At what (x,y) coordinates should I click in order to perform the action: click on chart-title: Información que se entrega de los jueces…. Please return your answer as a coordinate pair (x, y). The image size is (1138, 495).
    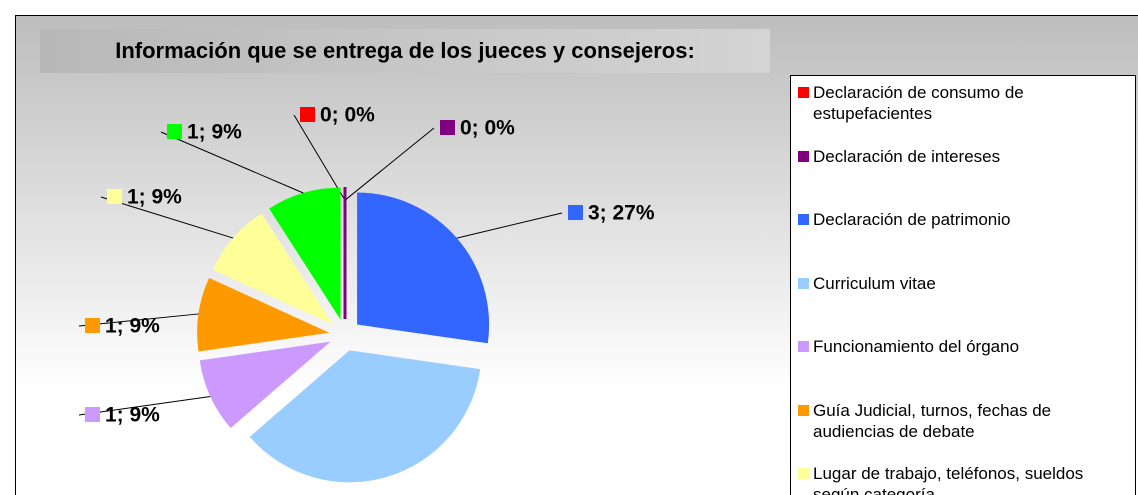
    Looking at the image, I should click on (405, 50).